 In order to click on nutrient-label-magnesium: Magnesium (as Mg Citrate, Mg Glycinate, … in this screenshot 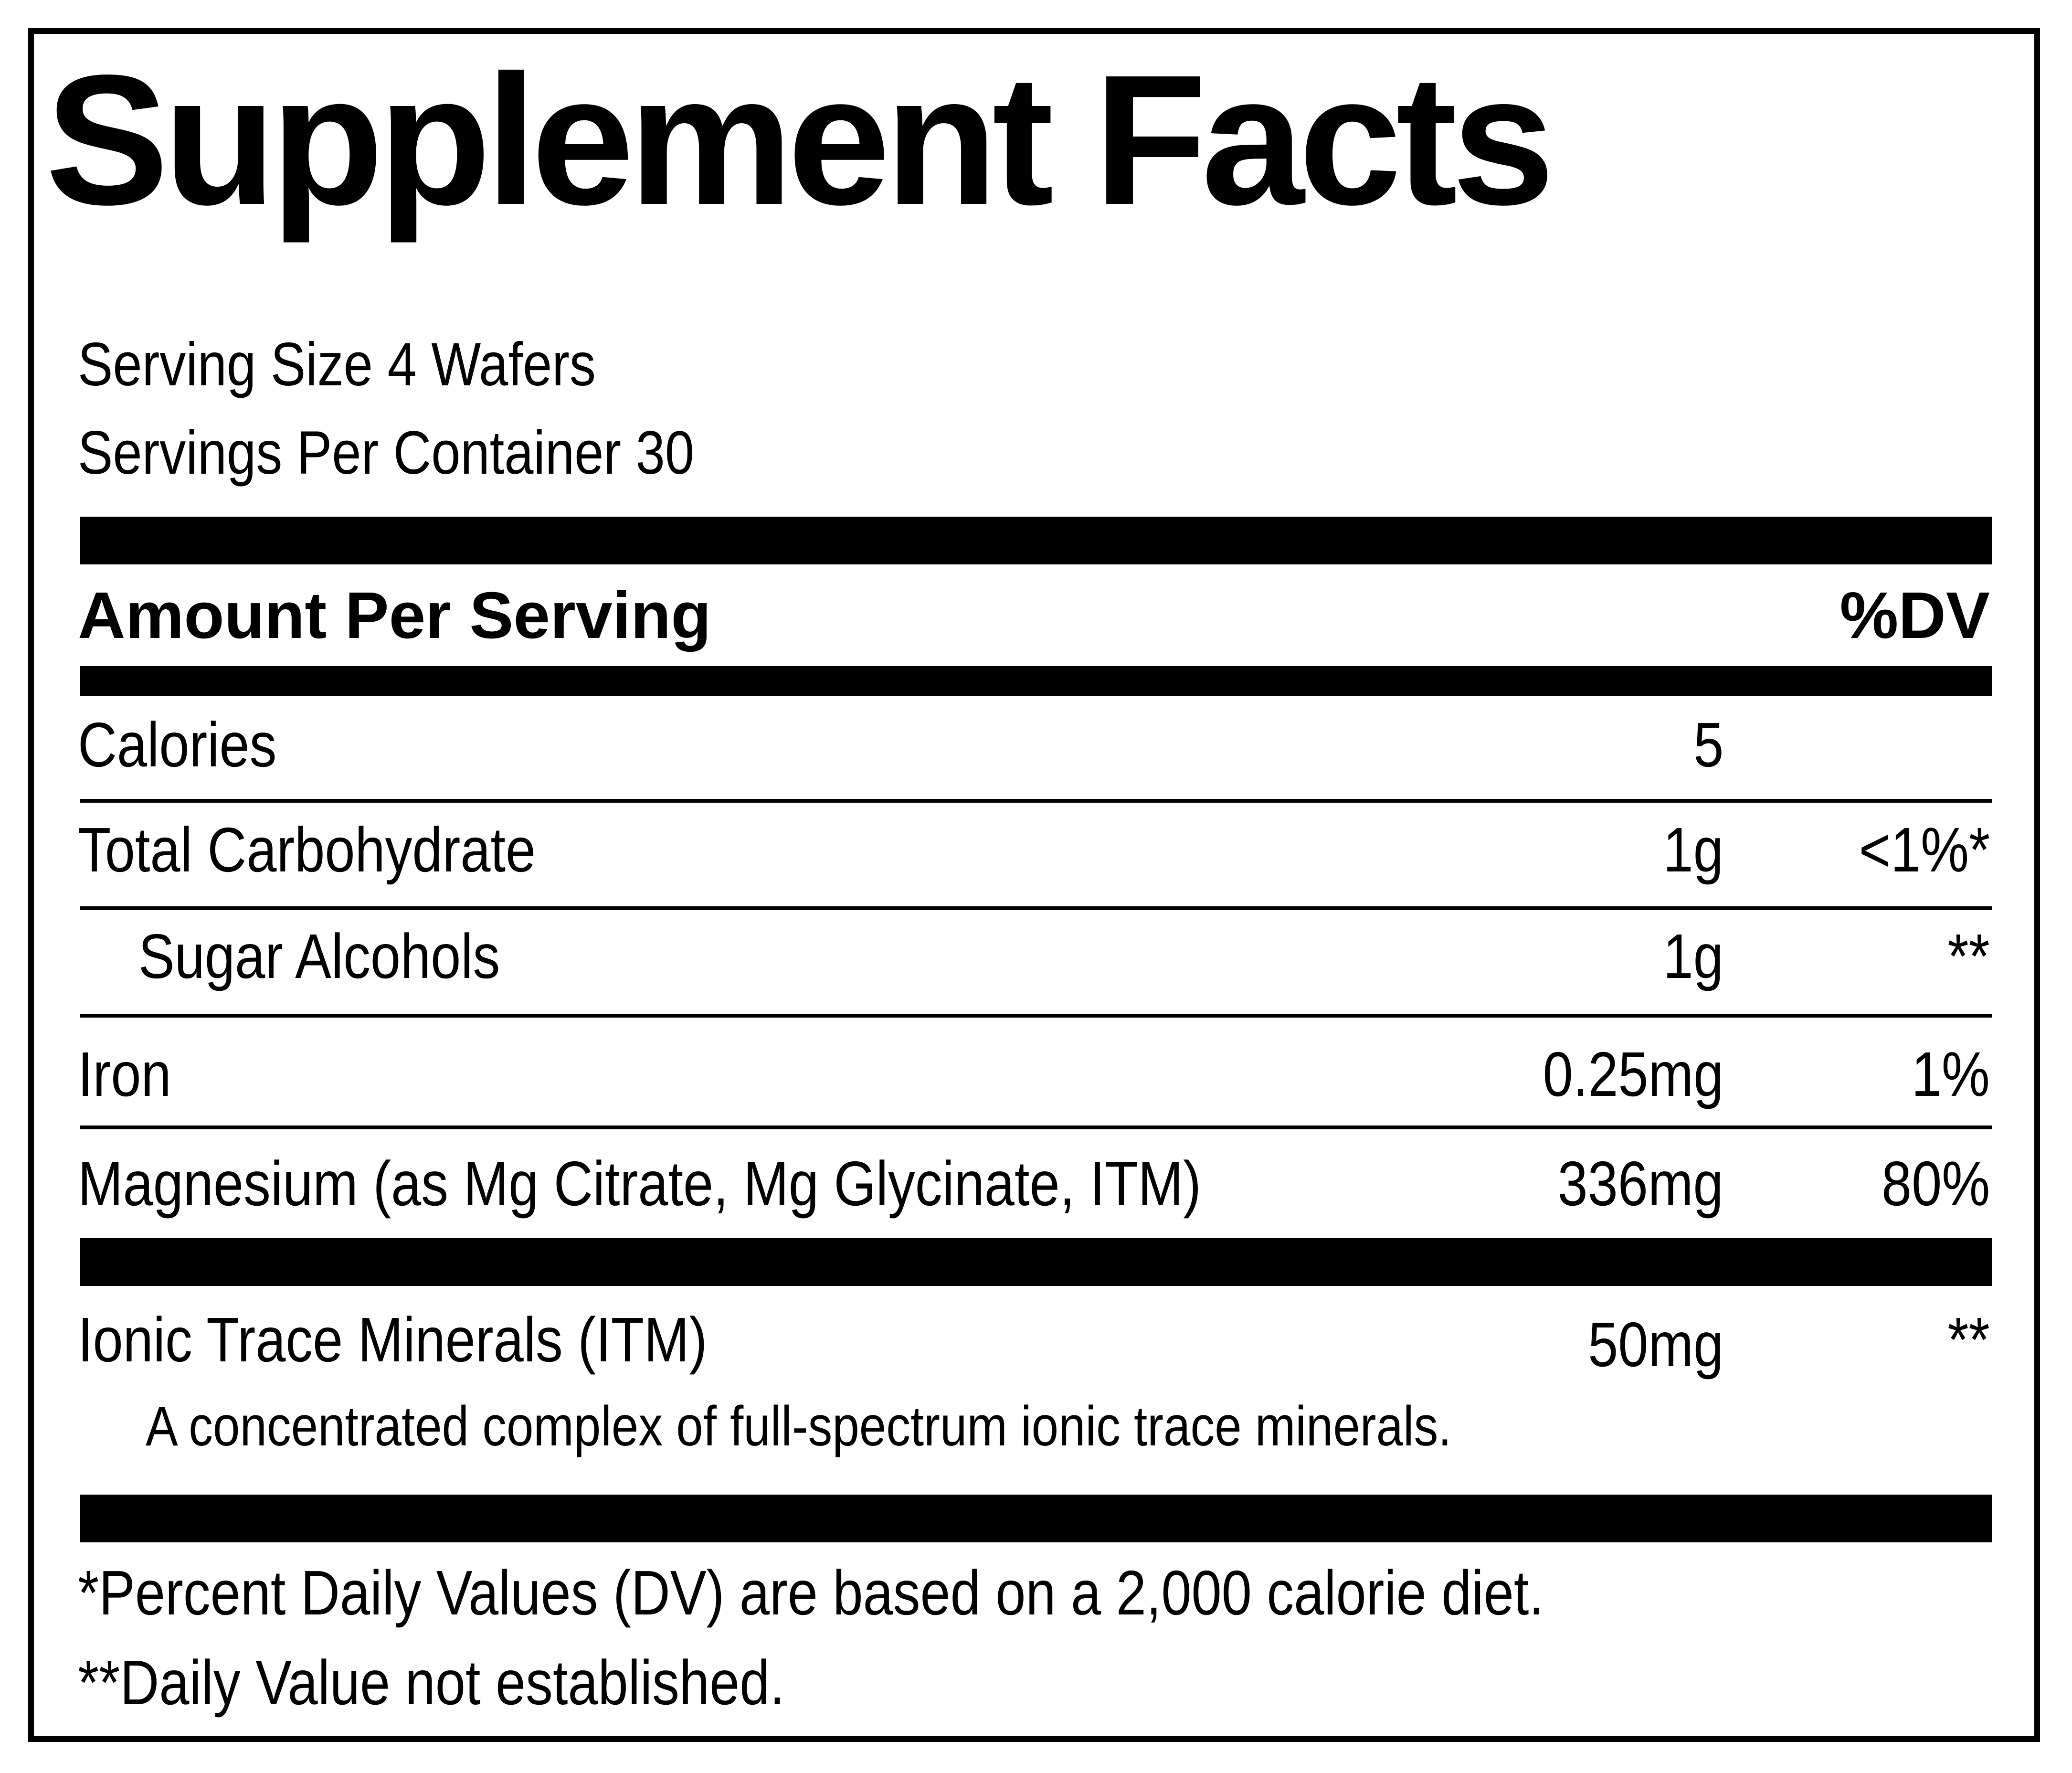, I will do `click(640, 1183)`.